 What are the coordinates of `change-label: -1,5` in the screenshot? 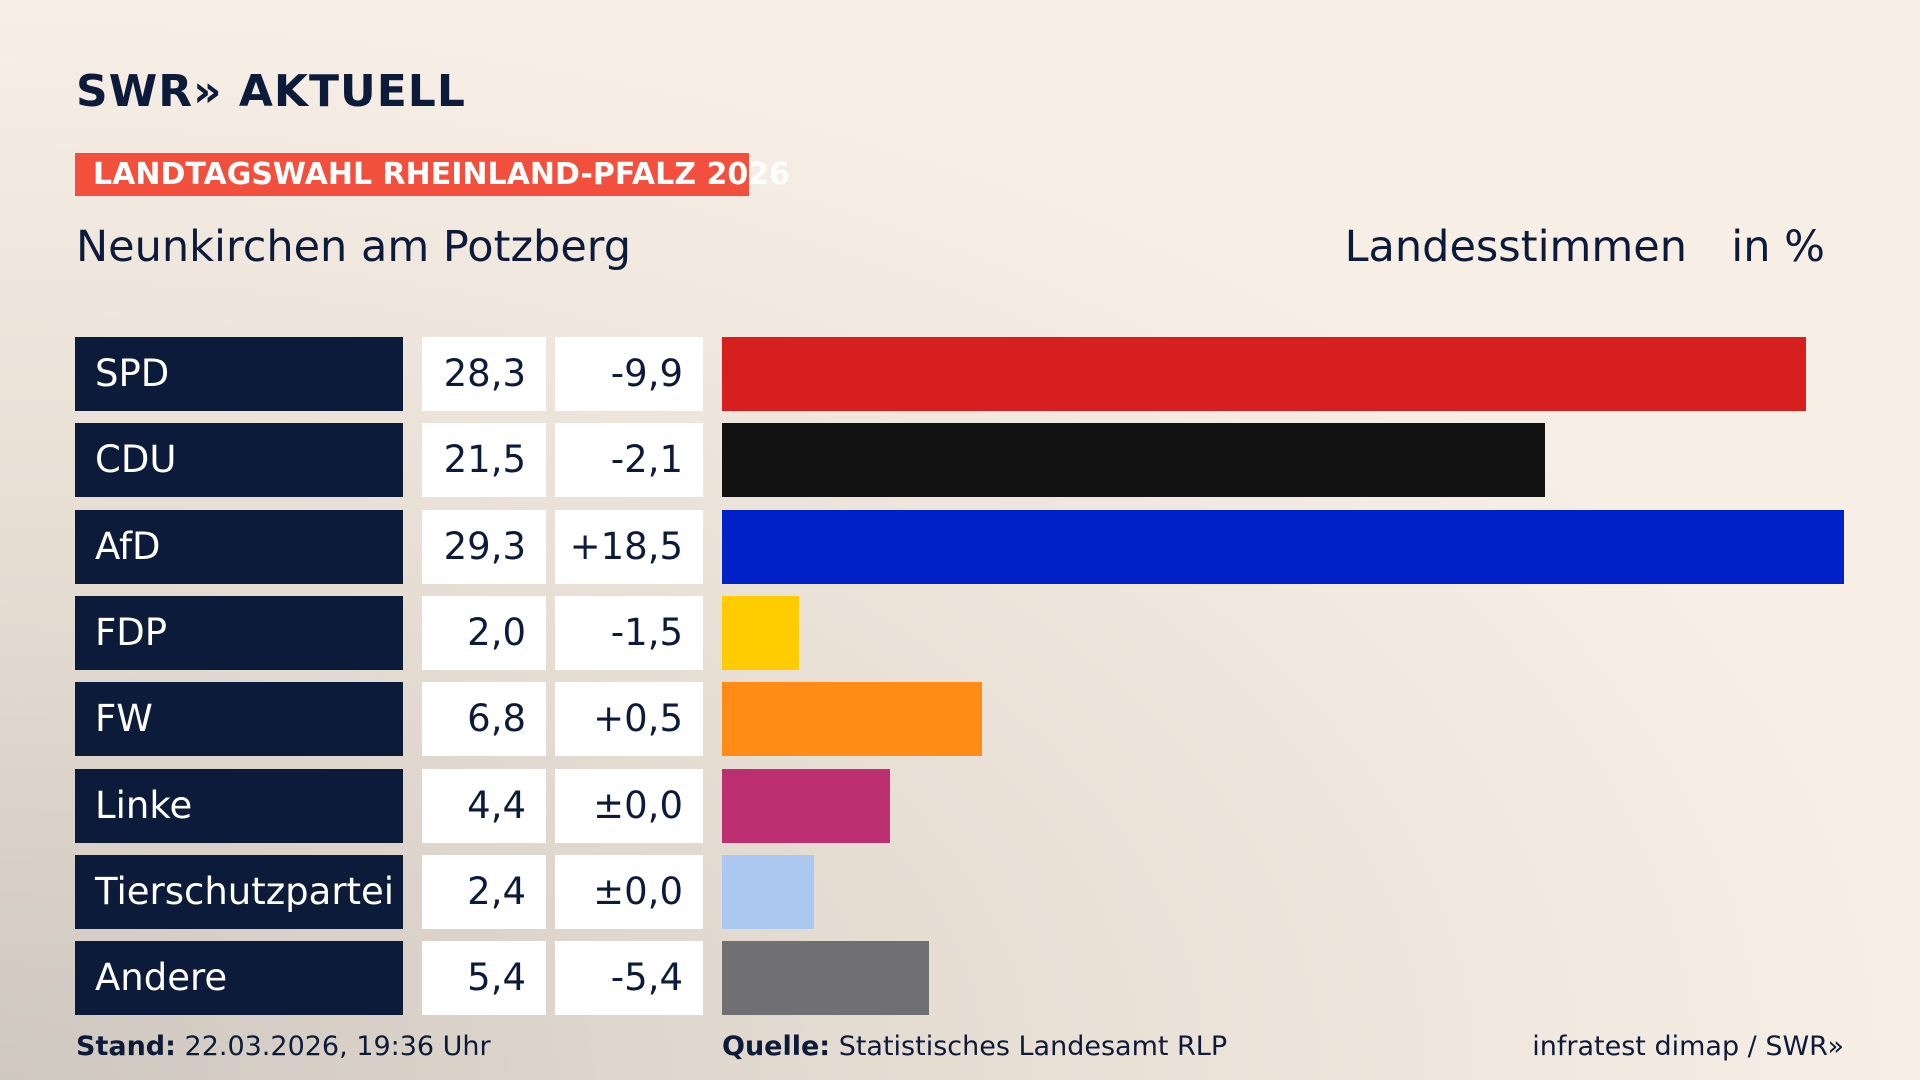 It's located at (629, 632).